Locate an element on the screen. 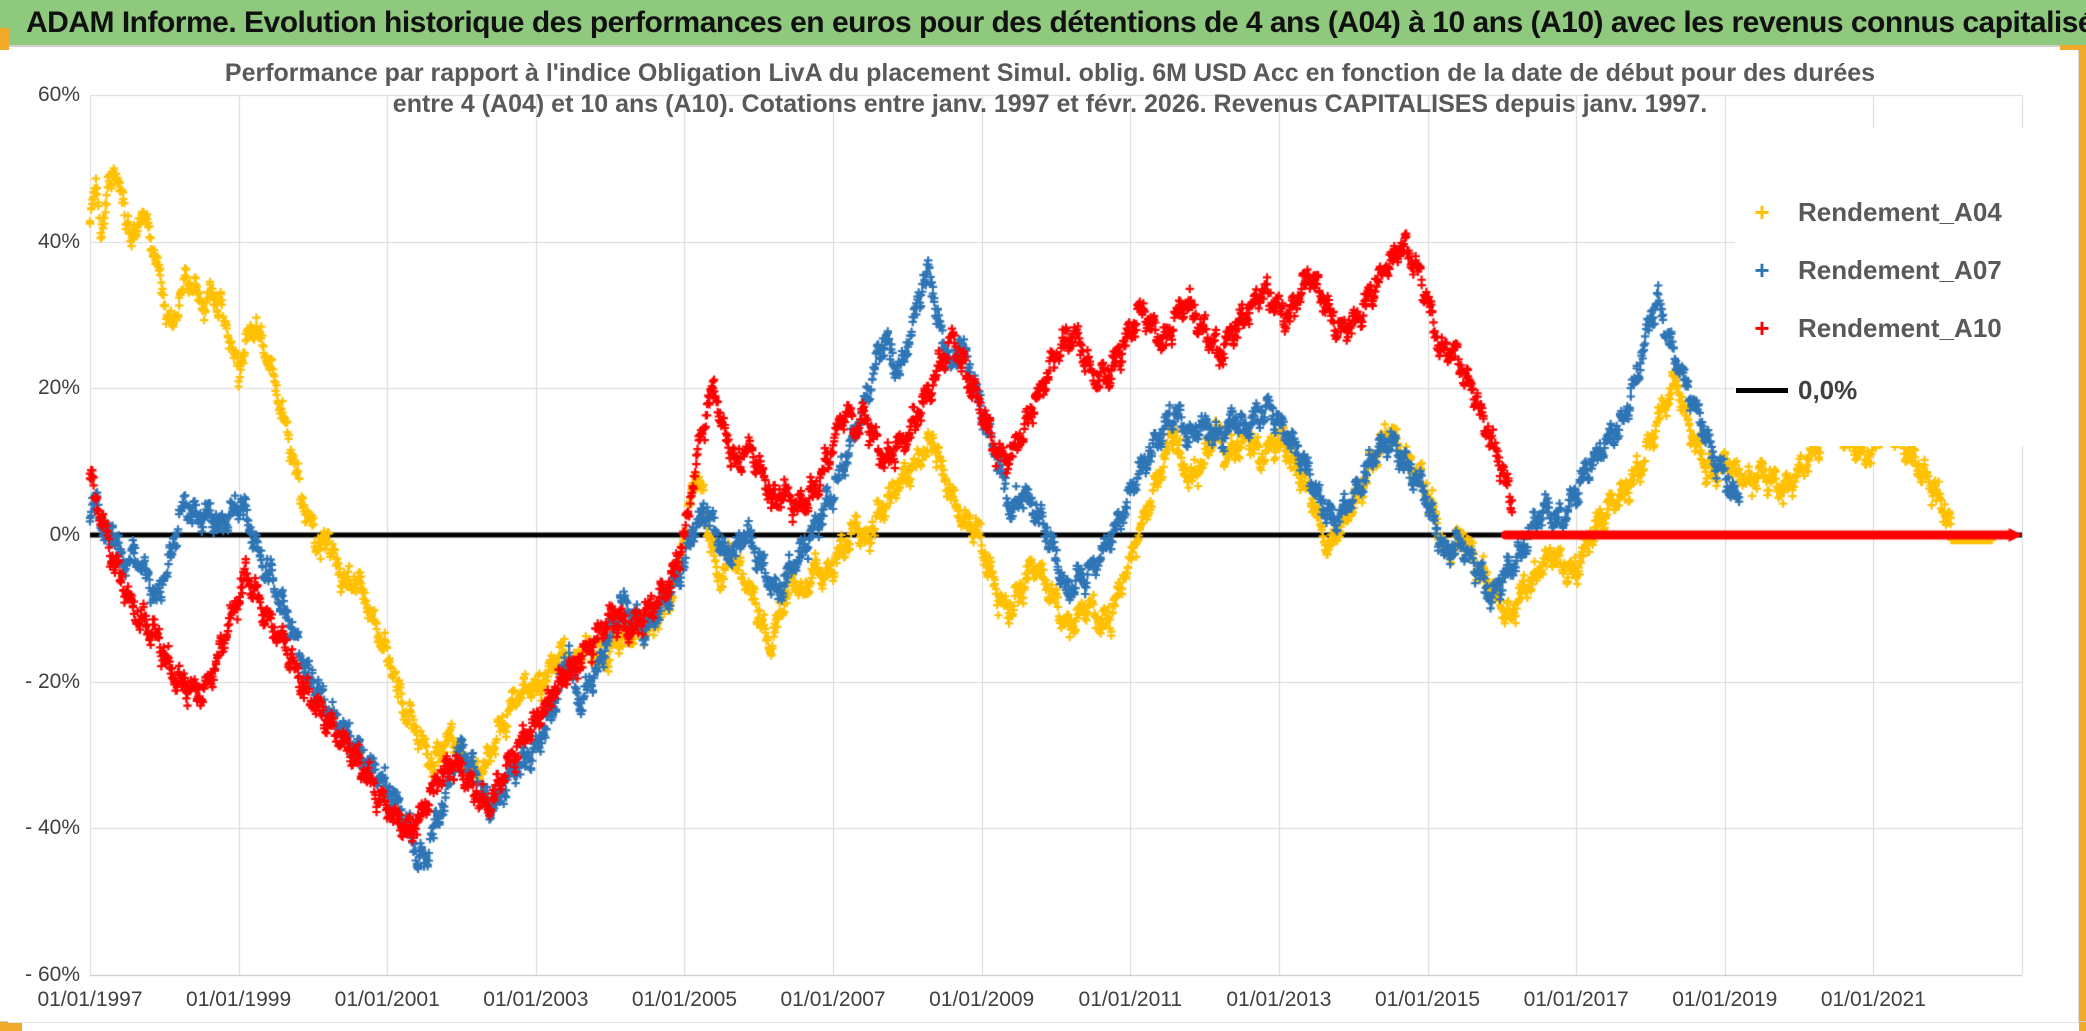 The height and width of the screenshot is (1031, 2086). x-tick-label: 01/01/2013 is located at coordinates (1279, 999).